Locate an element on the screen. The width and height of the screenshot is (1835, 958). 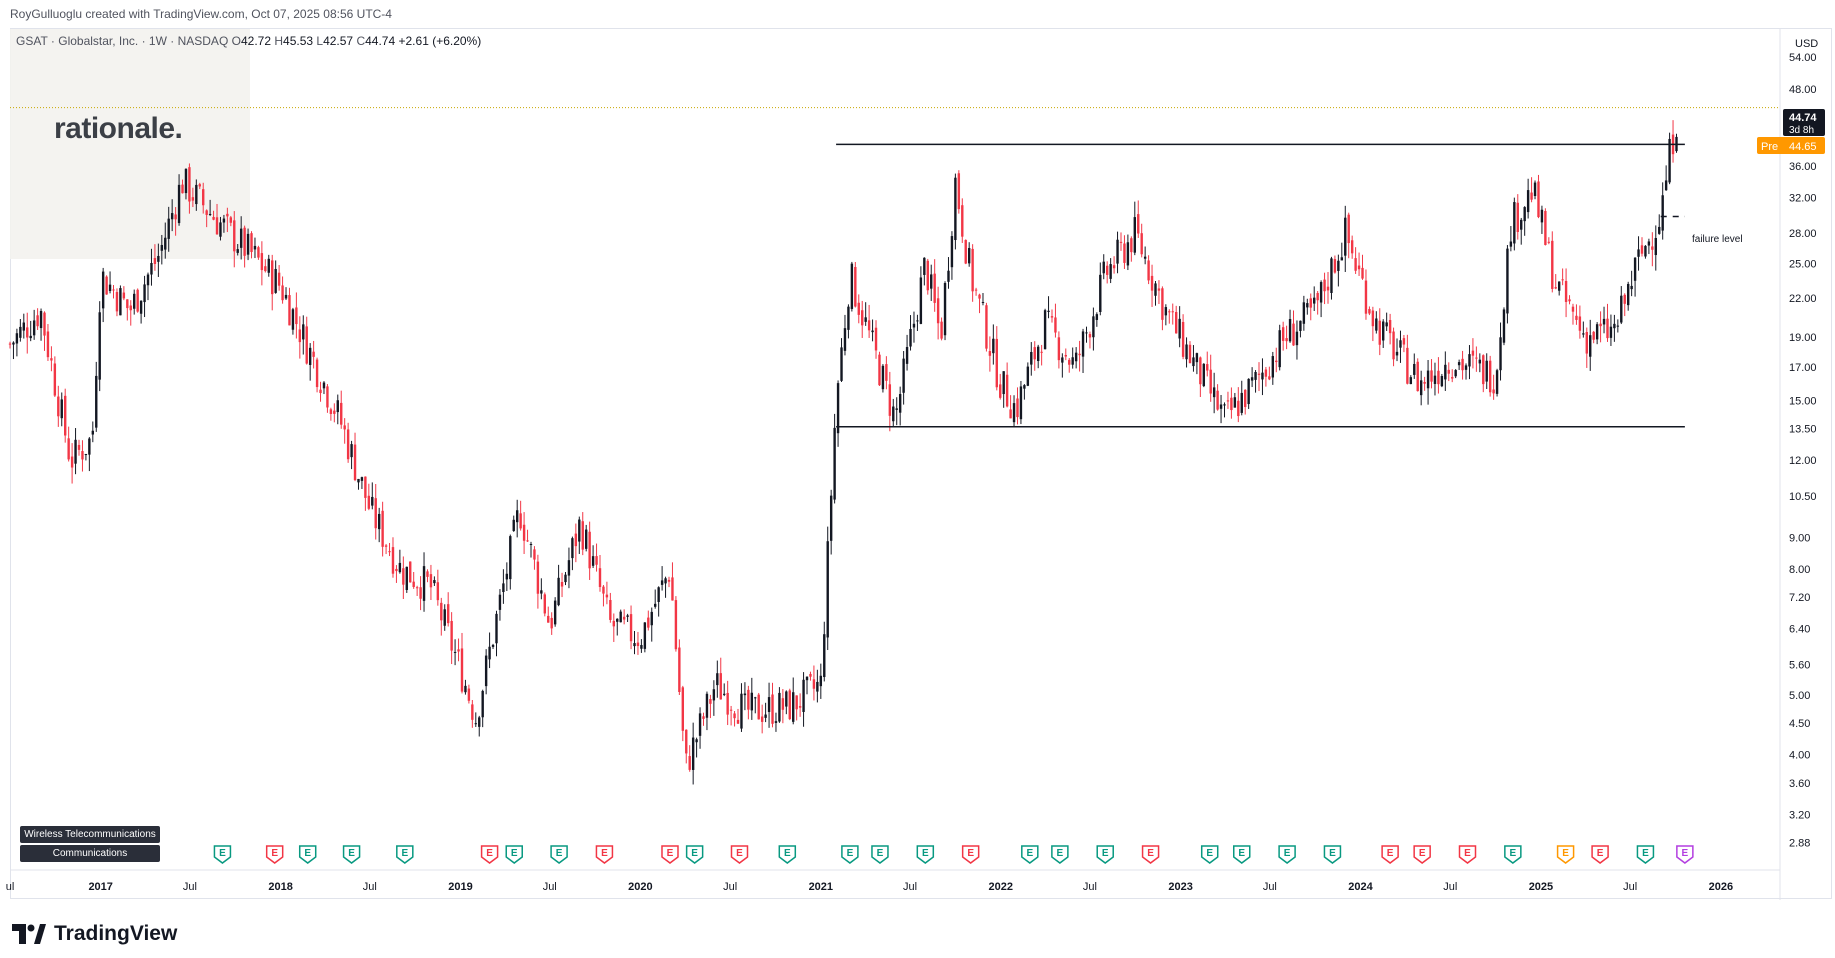
price-tick-label: 48.00 is located at coordinates (1803, 90).